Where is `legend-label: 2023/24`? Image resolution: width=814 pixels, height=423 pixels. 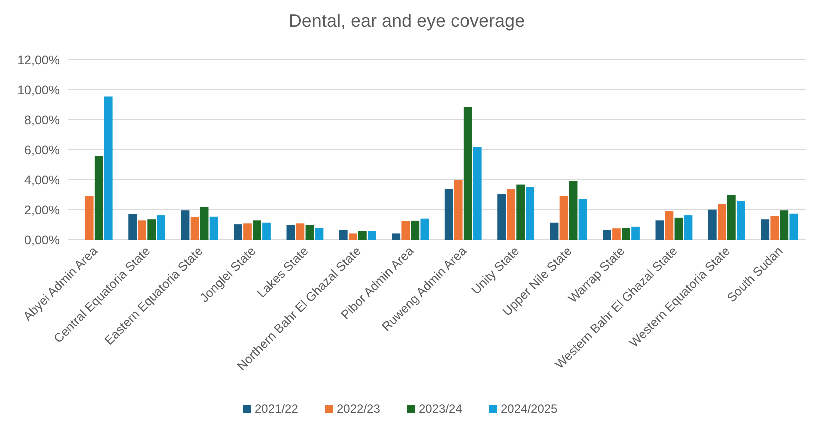
legend-label: 2023/24 is located at coordinates (441, 409).